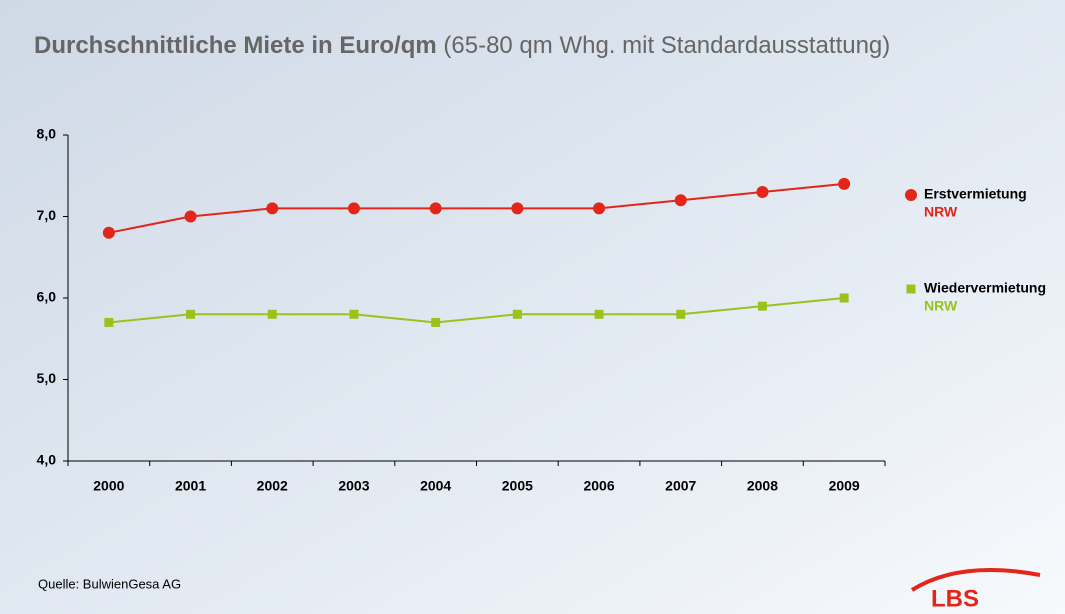 Image resolution: width=1065 pixels, height=614 pixels. What do you see at coordinates (985, 288) in the screenshot?
I see `legend-label: Wiedervermietung` at bounding box center [985, 288].